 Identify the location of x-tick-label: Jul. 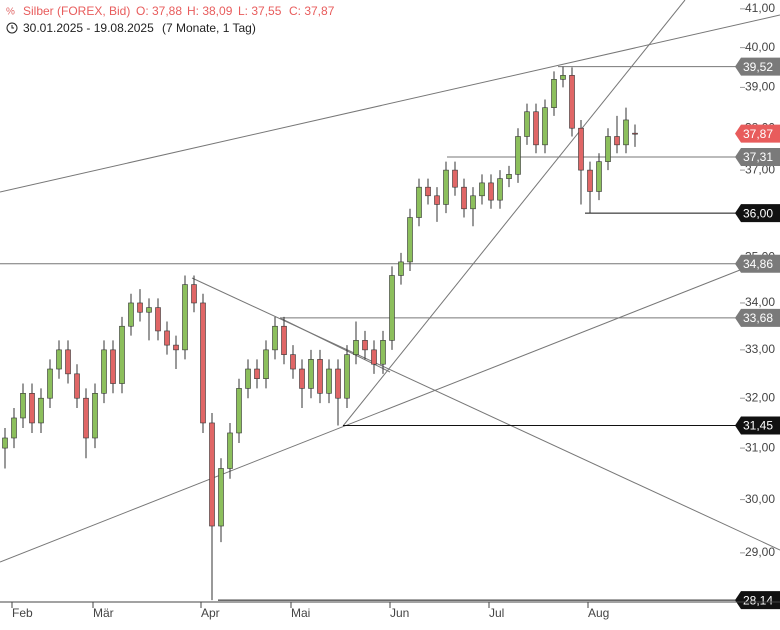
(496, 613).